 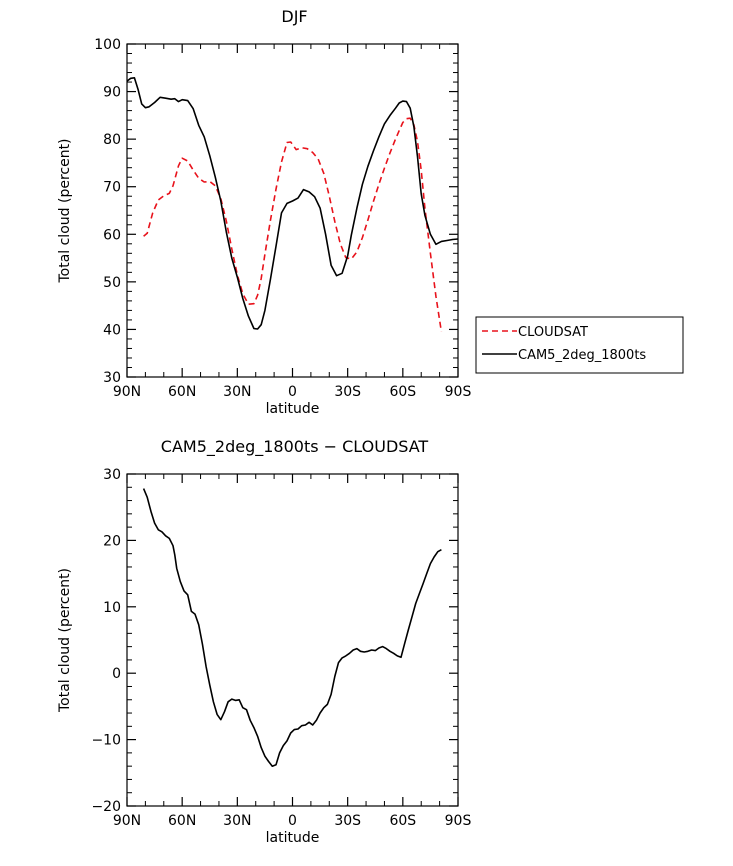 What do you see at coordinates (116, 674) in the screenshot?
I see `y-tick-label: 0` at bounding box center [116, 674].